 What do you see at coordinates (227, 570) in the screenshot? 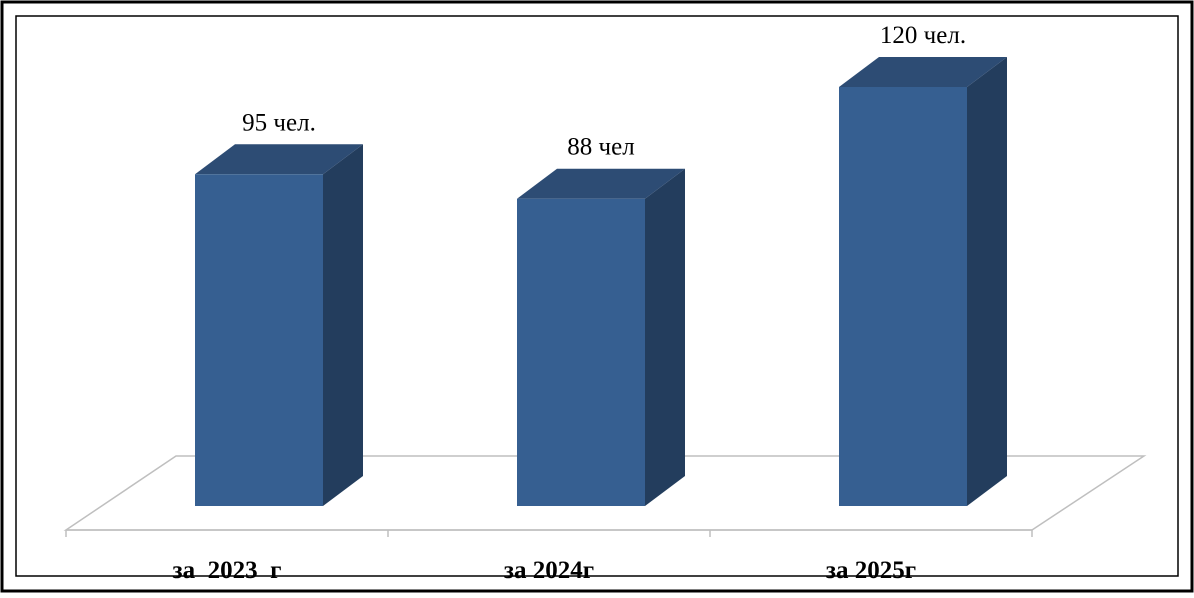
I see `category-label: за 2023 г` at bounding box center [227, 570].